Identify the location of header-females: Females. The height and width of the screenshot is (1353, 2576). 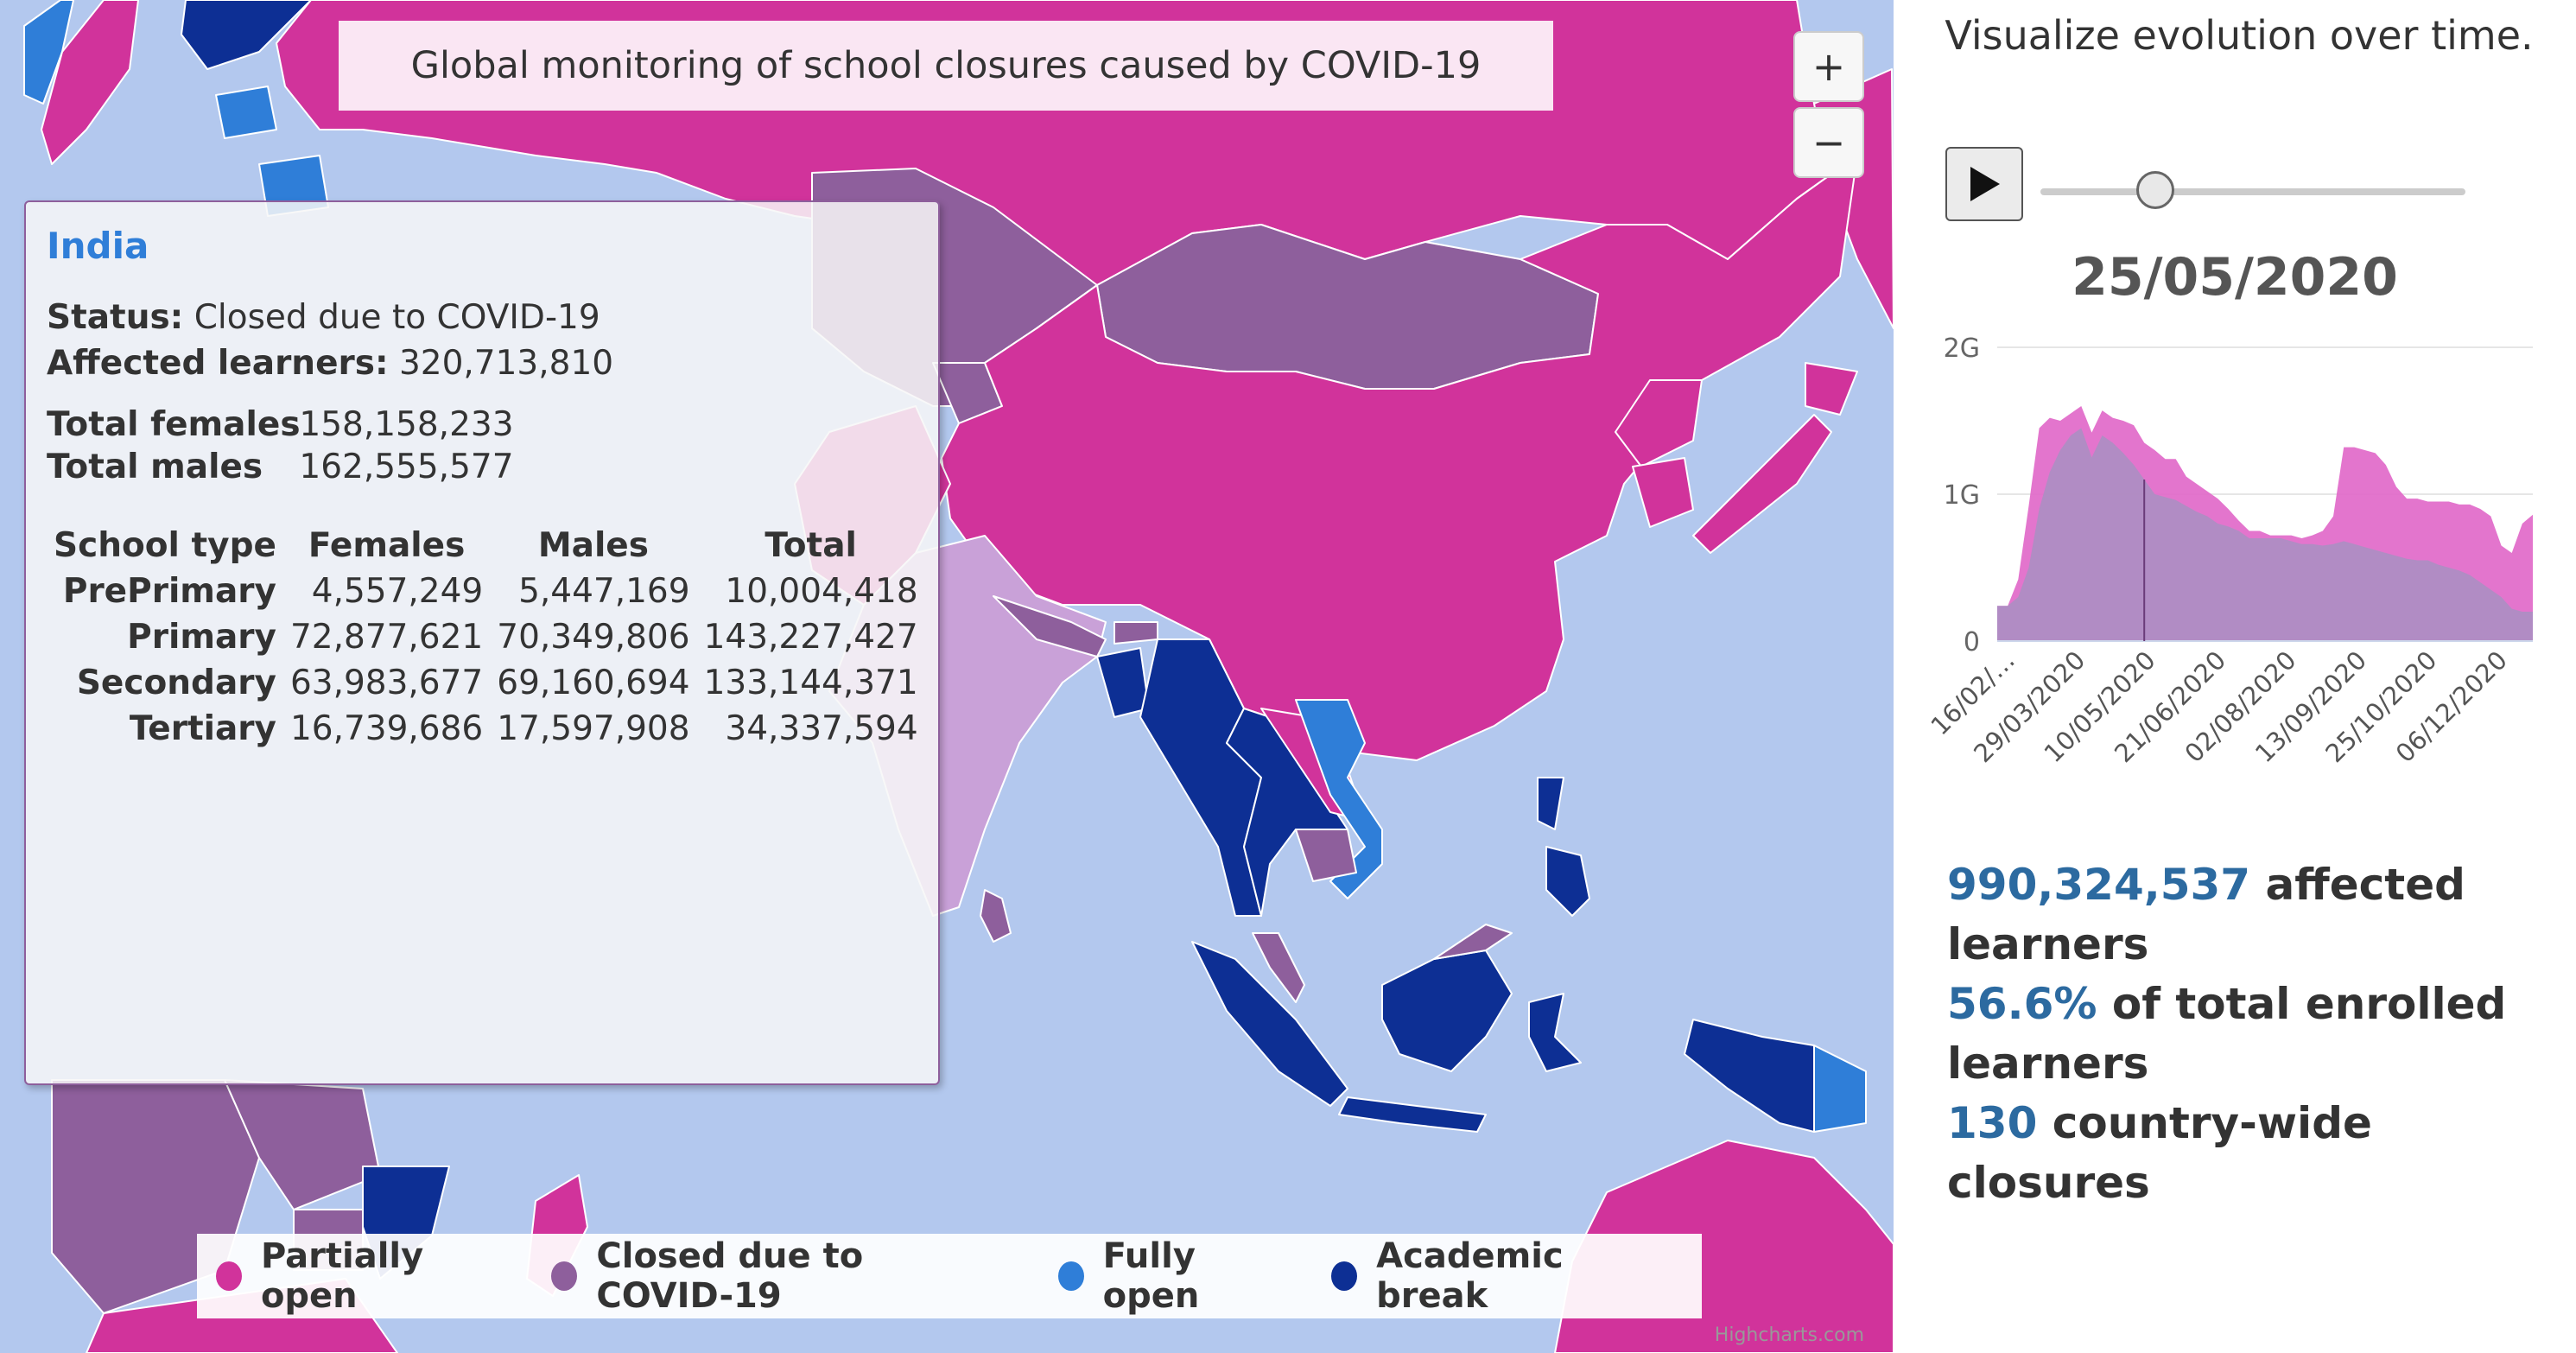
(387, 545).